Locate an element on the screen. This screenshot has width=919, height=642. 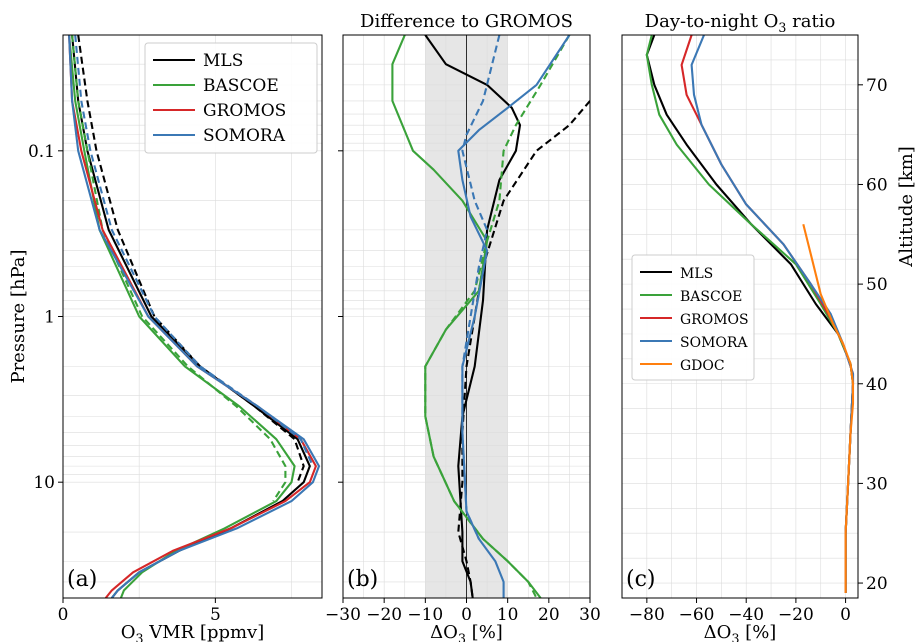
panel-a-panel-label: (a) is located at coordinates (82, 579).